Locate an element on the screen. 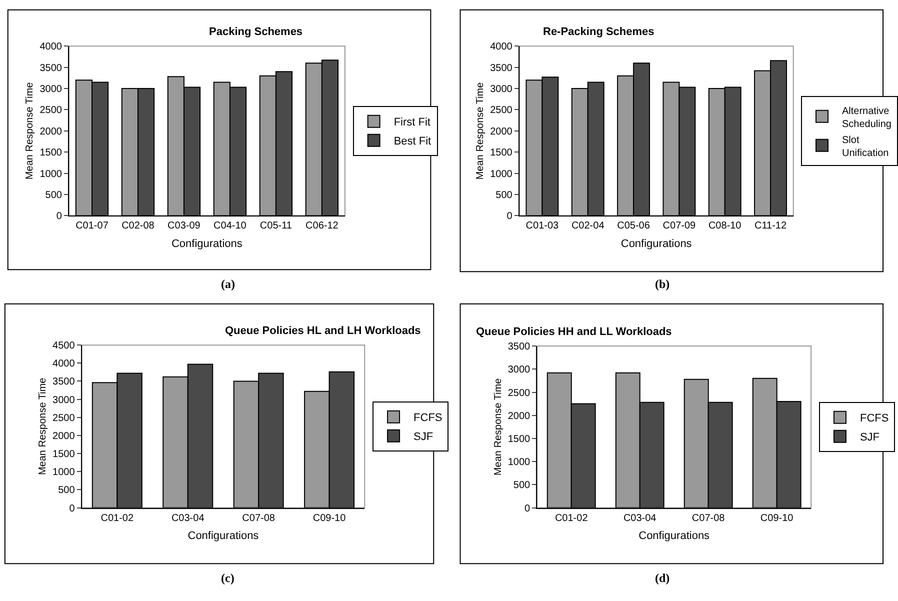 This screenshot has width=898, height=601. x-tick-label: C02-08 is located at coordinates (138, 226).